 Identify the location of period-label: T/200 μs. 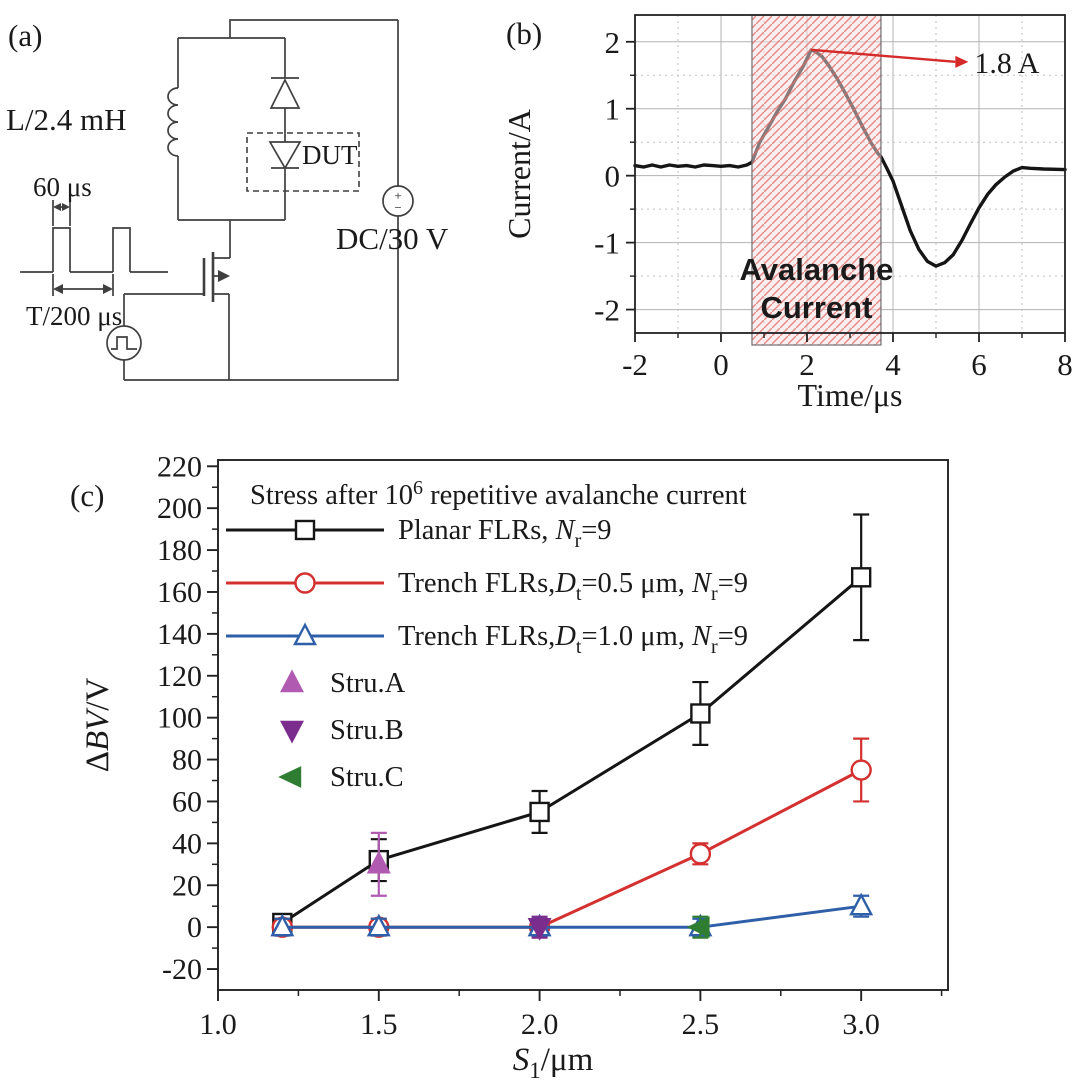
(74, 316).